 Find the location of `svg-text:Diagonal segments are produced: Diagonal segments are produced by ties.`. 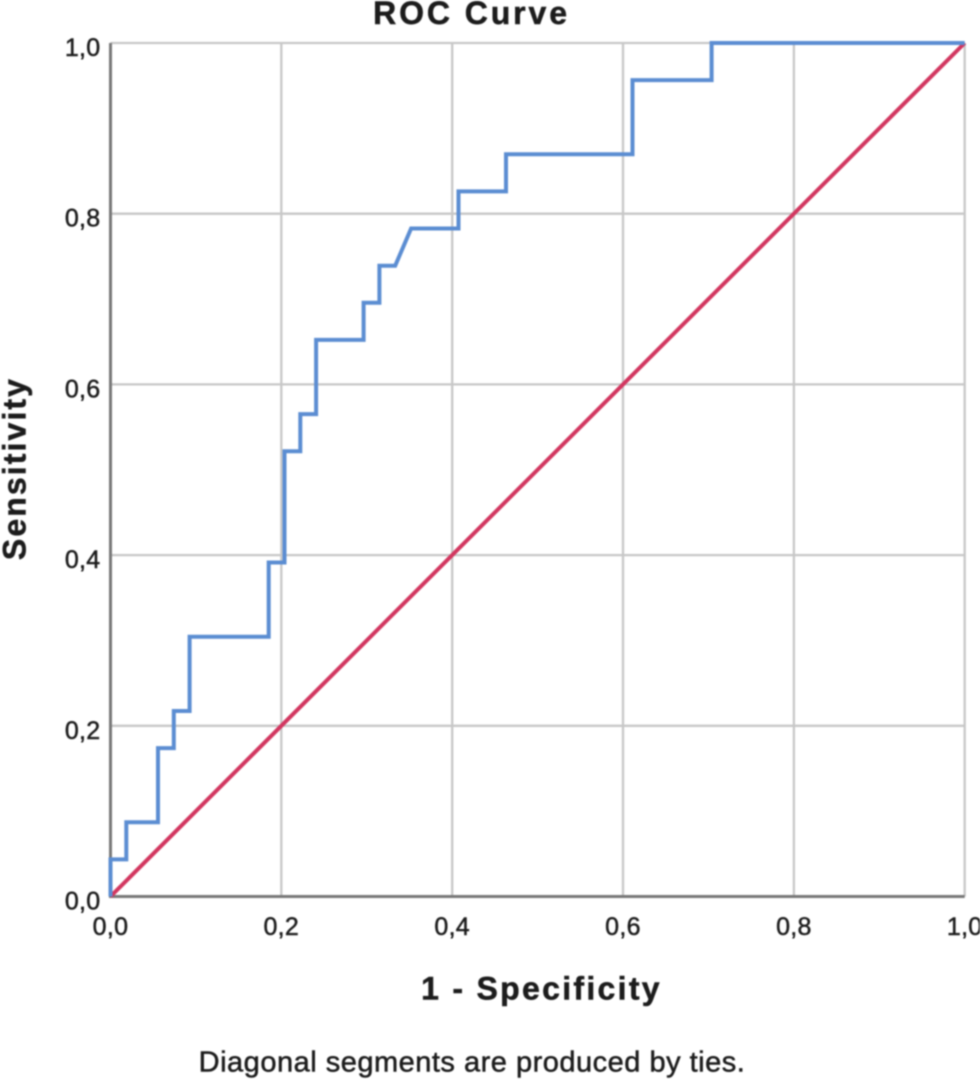

svg-text:Diagonal segments are produced: Diagonal segments are produced by ties. is located at coordinates (472, 1063).